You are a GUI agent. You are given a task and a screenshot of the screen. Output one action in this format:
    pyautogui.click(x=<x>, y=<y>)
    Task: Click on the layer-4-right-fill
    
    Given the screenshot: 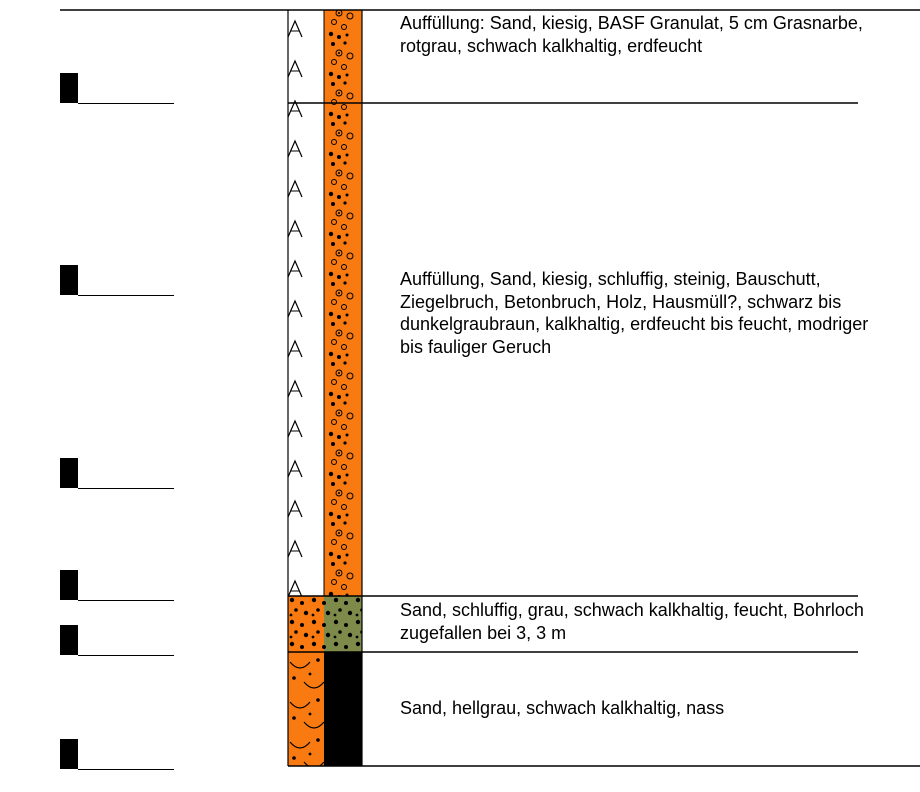 What is the action you would take?
    pyautogui.click(x=343, y=709)
    